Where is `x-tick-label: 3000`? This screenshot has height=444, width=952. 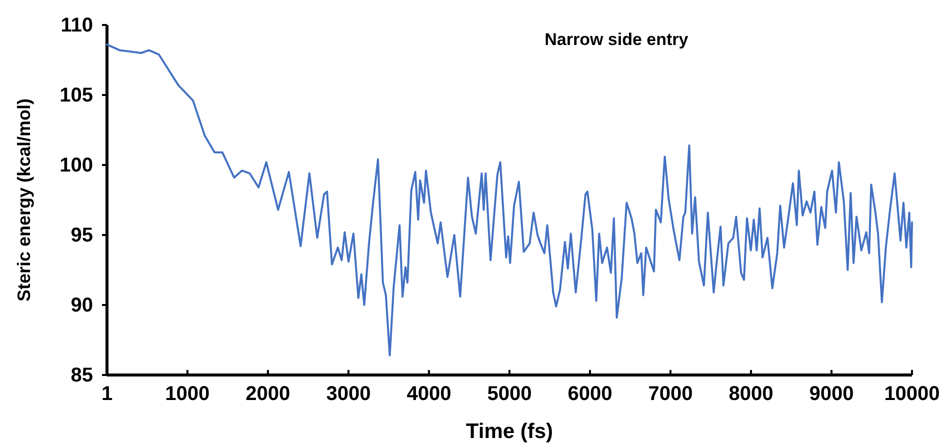
x-tick-label: 3000 is located at coordinates (348, 394).